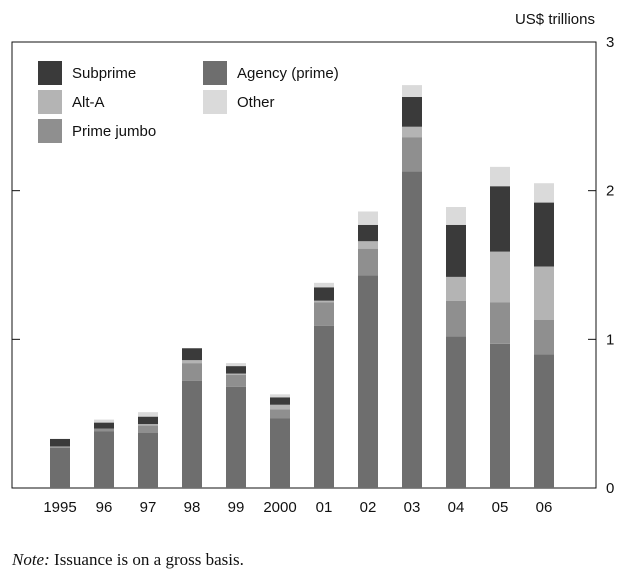  I want to click on x-tick-label-06: 06, so click(544, 507).